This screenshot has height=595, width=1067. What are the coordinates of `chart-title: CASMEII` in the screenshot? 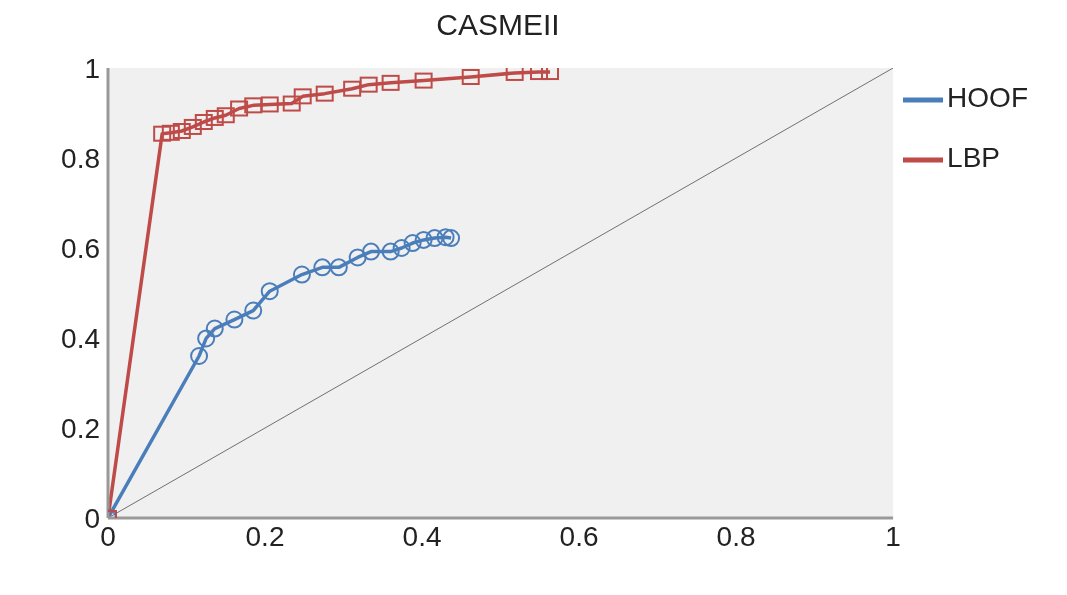 It's located at (498, 25).